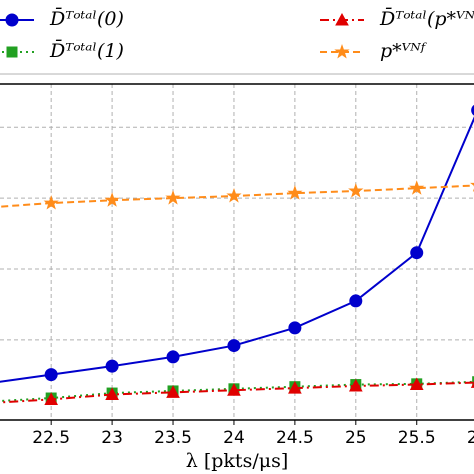 The height and width of the screenshot is (474, 474). I want to click on x-tick-label: 23.5, so click(173, 438).